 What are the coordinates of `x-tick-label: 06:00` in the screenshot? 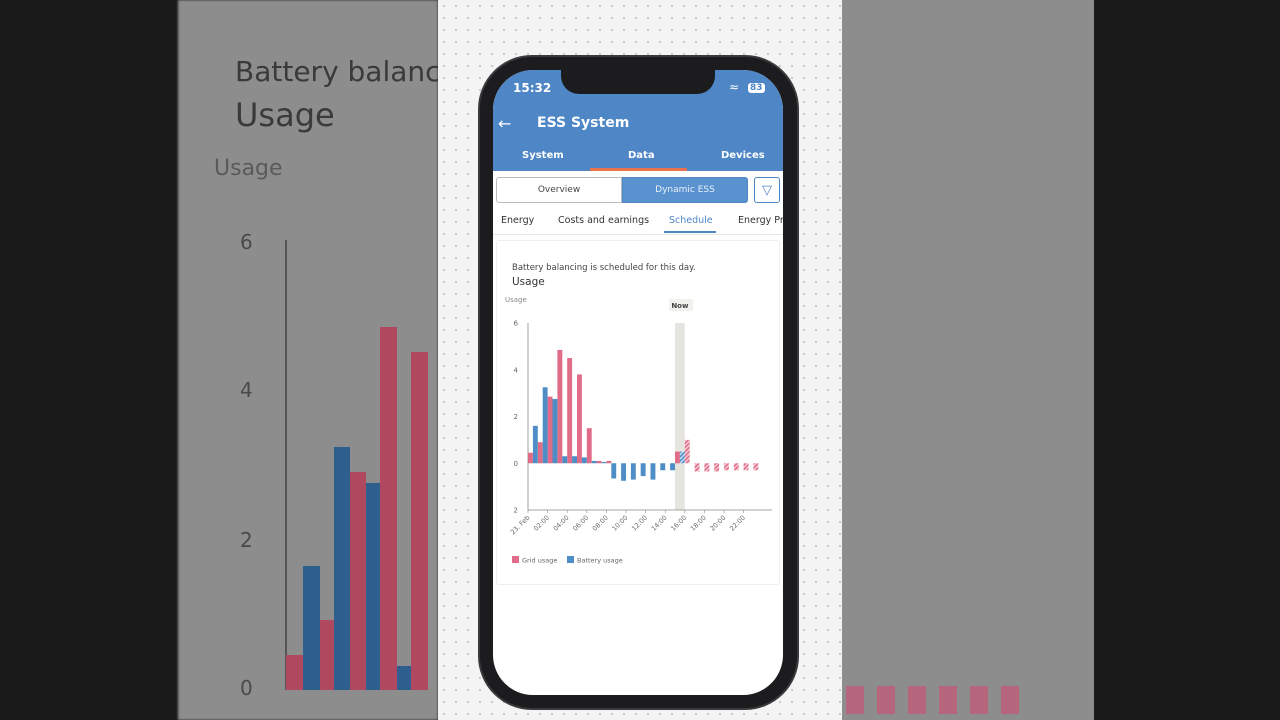 It's located at (580, 523).